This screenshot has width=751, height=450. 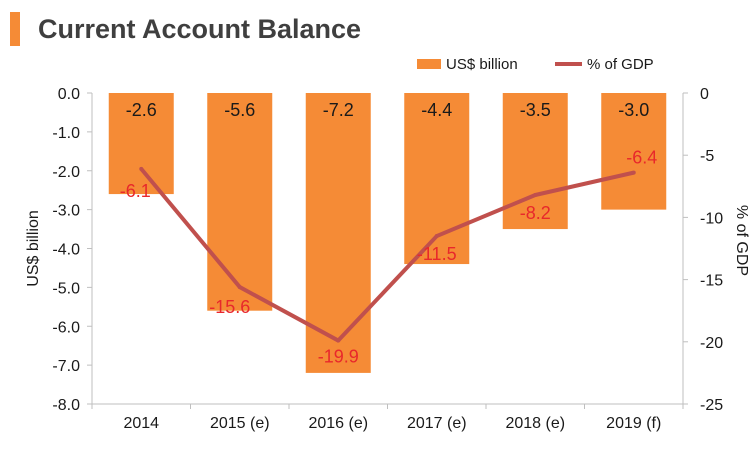 What do you see at coordinates (437, 254) in the screenshot?
I see `gdp-data-label: -11.5` at bounding box center [437, 254].